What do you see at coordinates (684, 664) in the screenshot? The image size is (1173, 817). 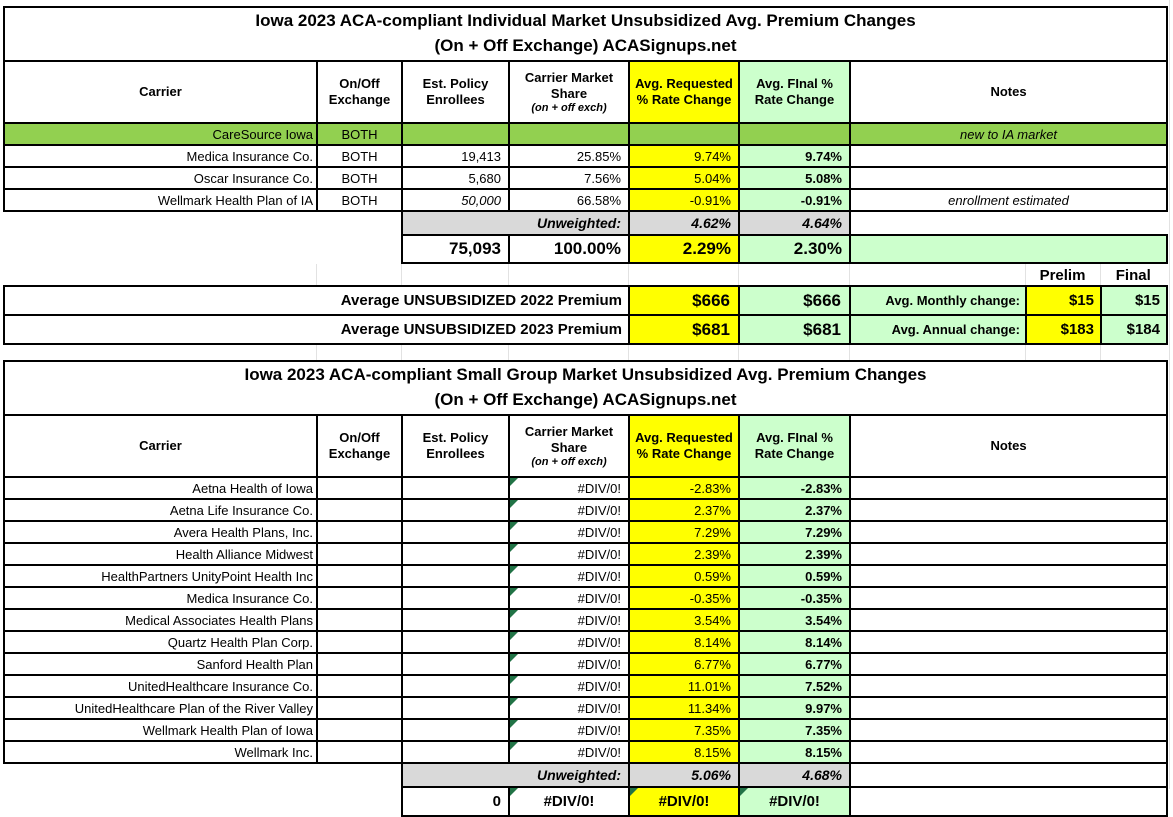 I see `requested-rate-cell: 6.77%` at bounding box center [684, 664].